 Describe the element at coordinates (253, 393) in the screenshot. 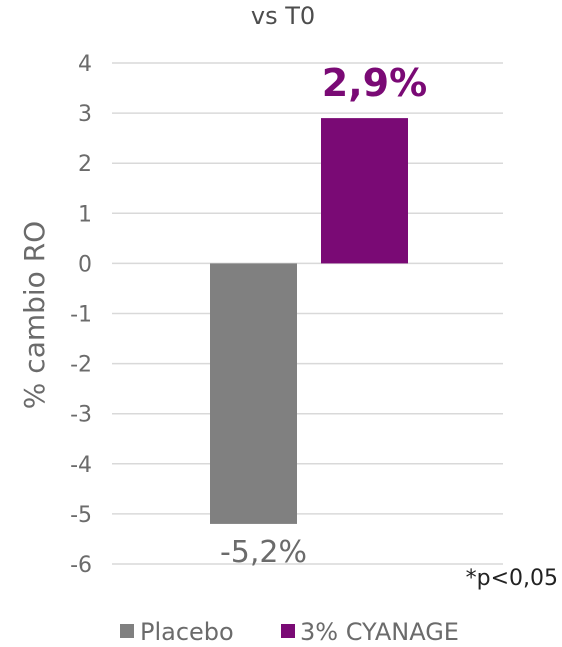

I see `bar-placebo` at that location.